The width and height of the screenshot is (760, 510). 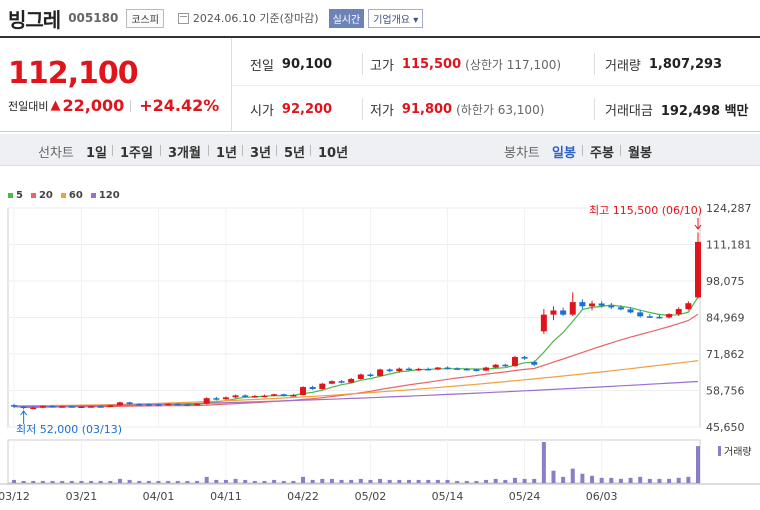 What do you see at coordinates (227, 153) in the screenshot?
I see `tab-1y: 1년` at bounding box center [227, 153].